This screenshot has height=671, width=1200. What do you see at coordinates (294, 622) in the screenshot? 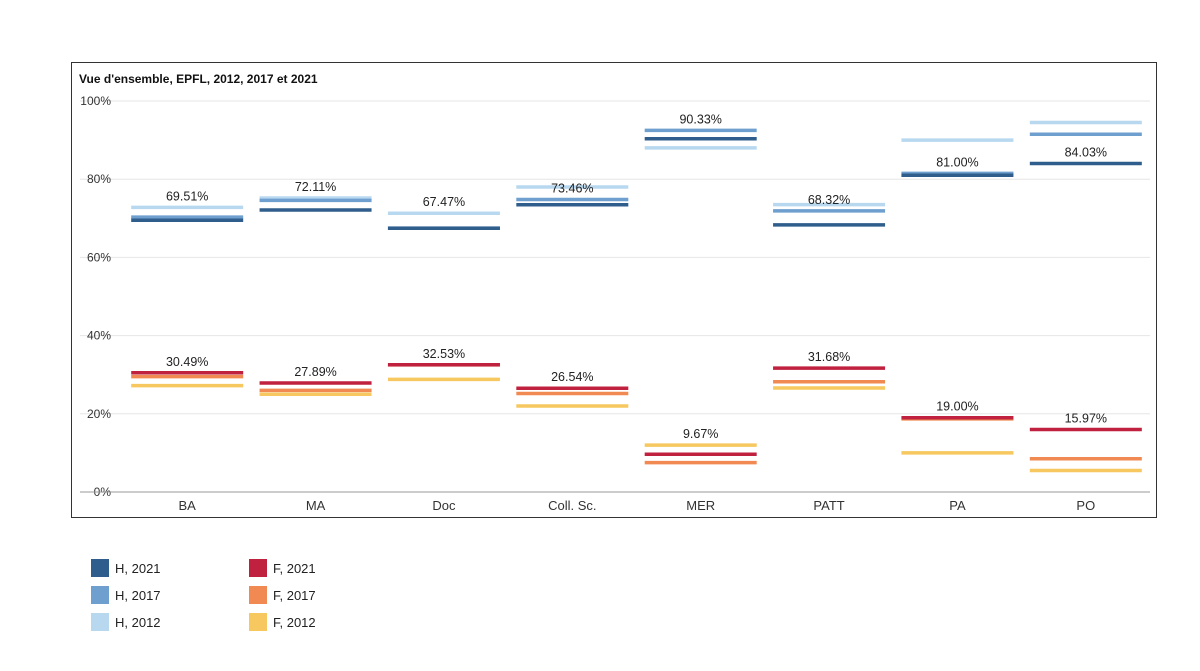
I see `legend-label: F, 2012` at bounding box center [294, 622].